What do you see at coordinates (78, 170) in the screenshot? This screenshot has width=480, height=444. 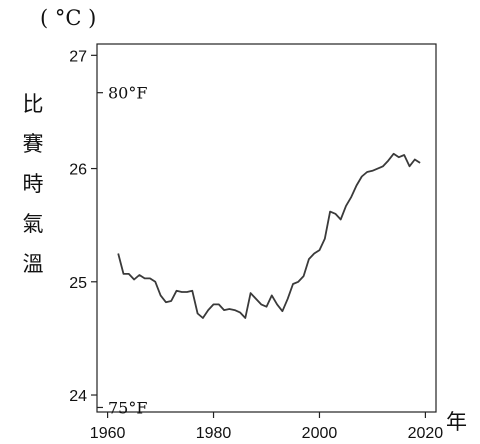 I see `y-tick-label: 26` at bounding box center [78, 170].